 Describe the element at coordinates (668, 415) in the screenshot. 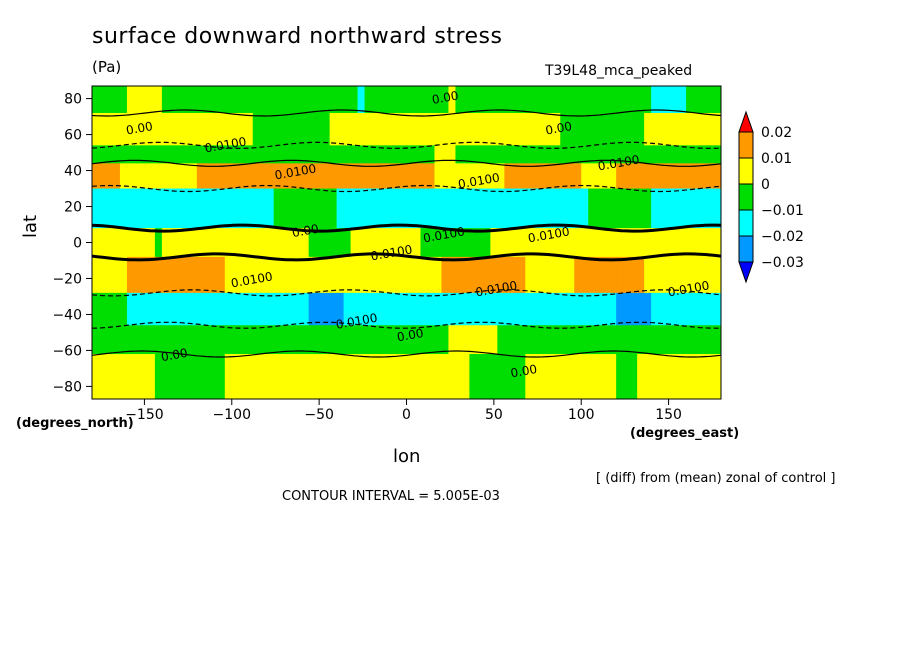

I see `x-tick-label: 150` at that location.